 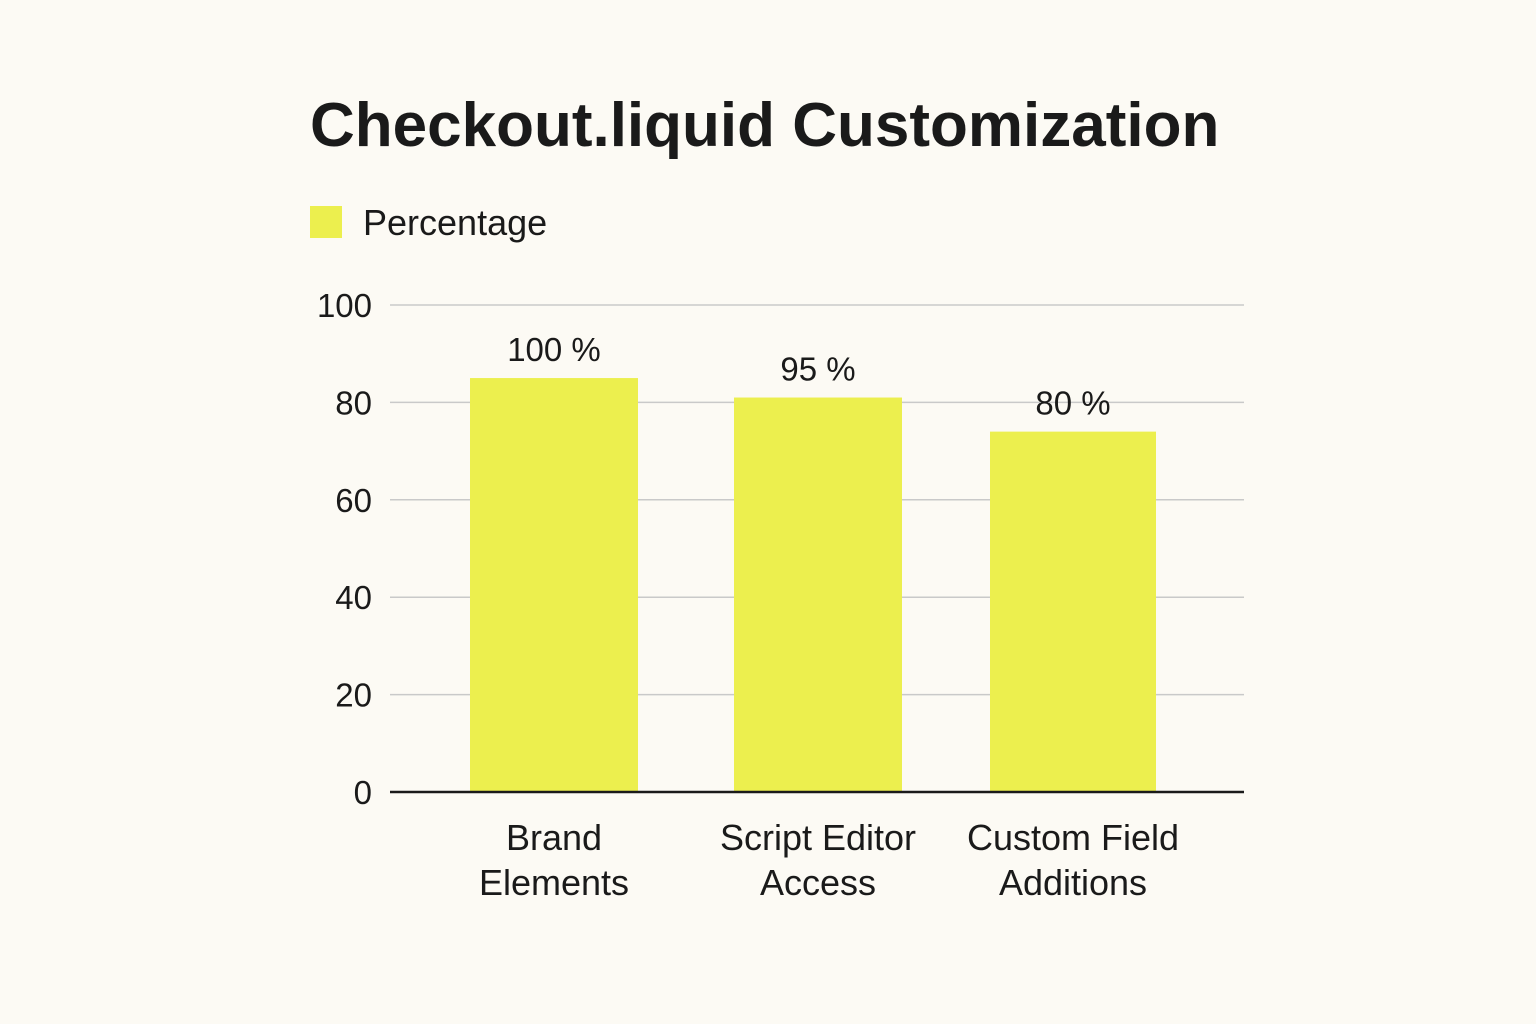 What do you see at coordinates (353, 695) in the screenshot?
I see `y-tick-label: 20` at bounding box center [353, 695].